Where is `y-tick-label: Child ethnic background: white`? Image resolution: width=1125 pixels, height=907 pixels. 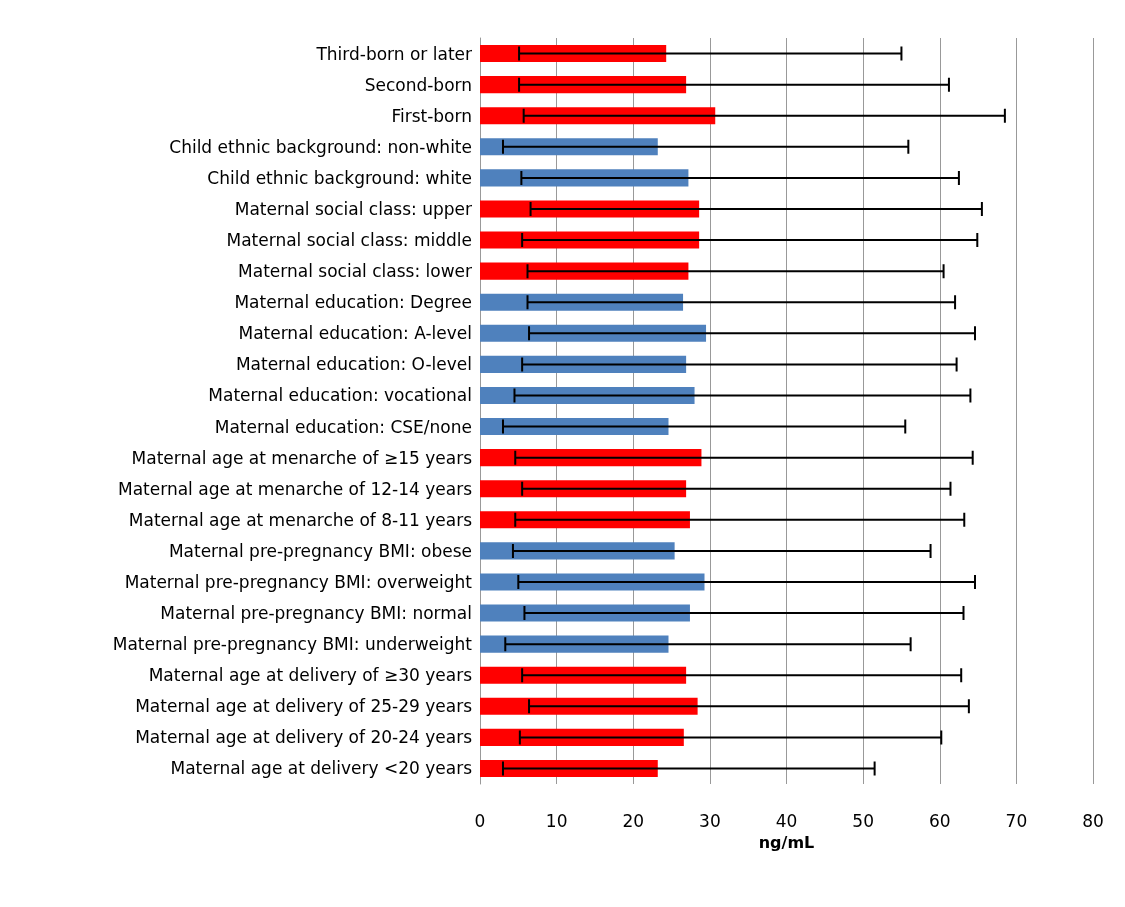 y-tick-label: Child ethnic background: white is located at coordinates (339, 177).